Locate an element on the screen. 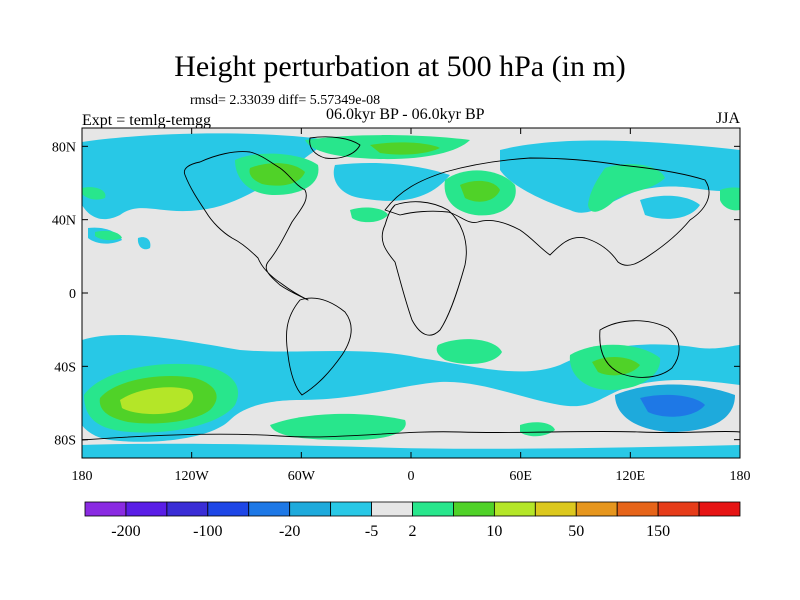  north-america-coast is located at coordinates (246, 226).